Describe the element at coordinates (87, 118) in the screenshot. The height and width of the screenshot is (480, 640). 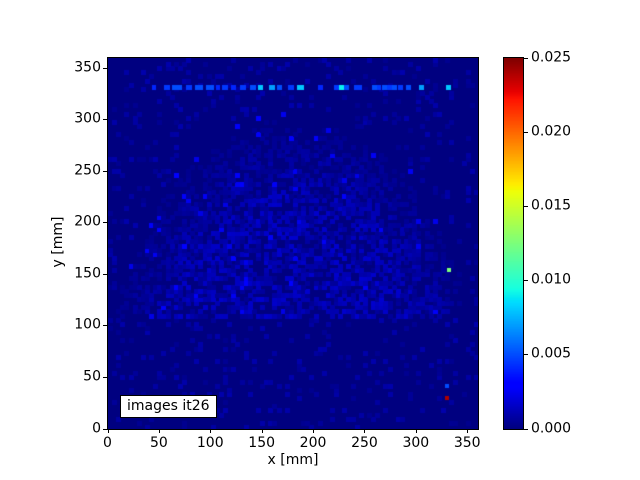
I see `y-tick-label: 300` at that location.